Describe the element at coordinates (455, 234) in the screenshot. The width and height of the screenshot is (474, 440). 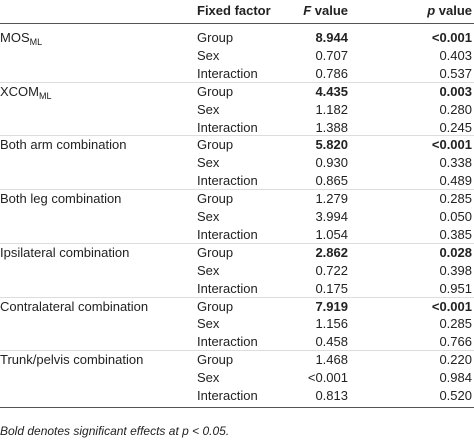
I see `p-value: 0.385` at that location.